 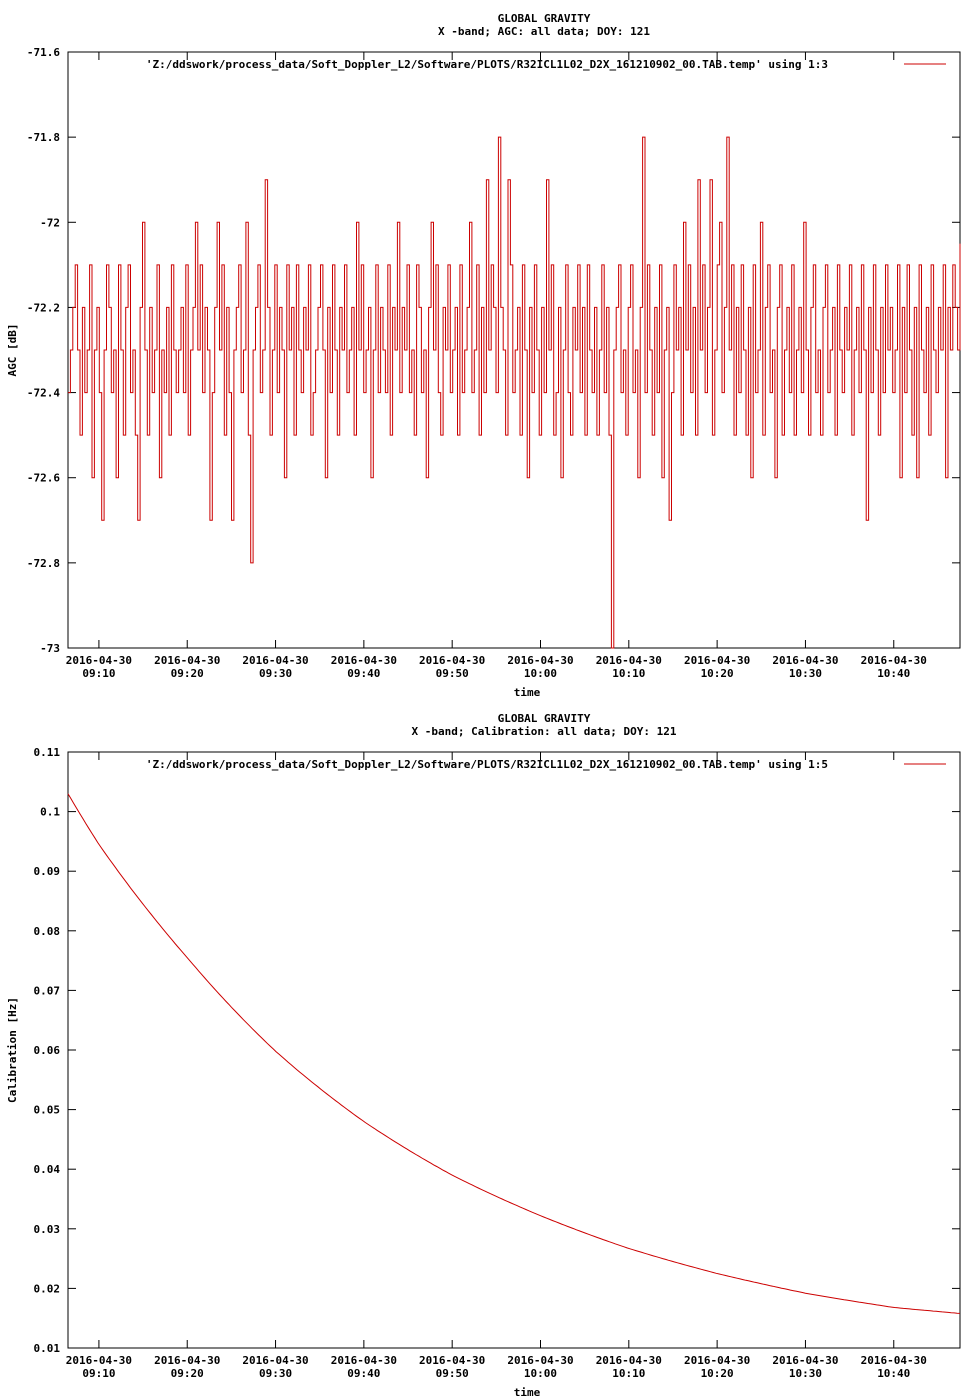 What do you see at coordinates (47, 931) in the screenshot?
I see `y-tick-label: 0.08` at bounding box center [47, 931].